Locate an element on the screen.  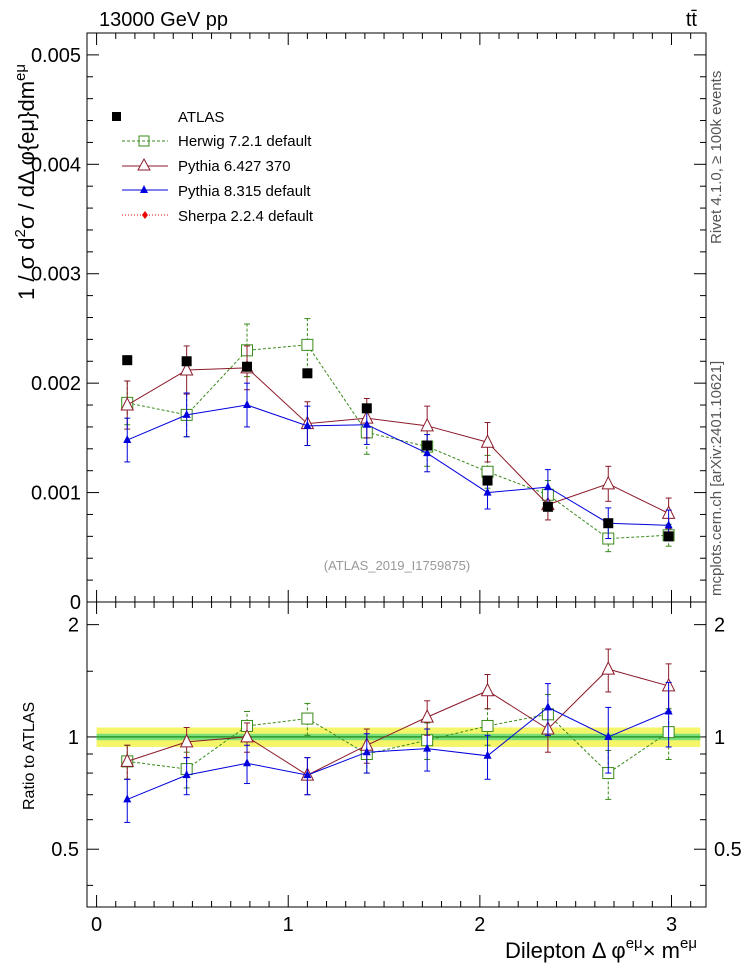
legend-entry-pythia6: Pythia 6.427 370 is located at coordinates (206, 166).